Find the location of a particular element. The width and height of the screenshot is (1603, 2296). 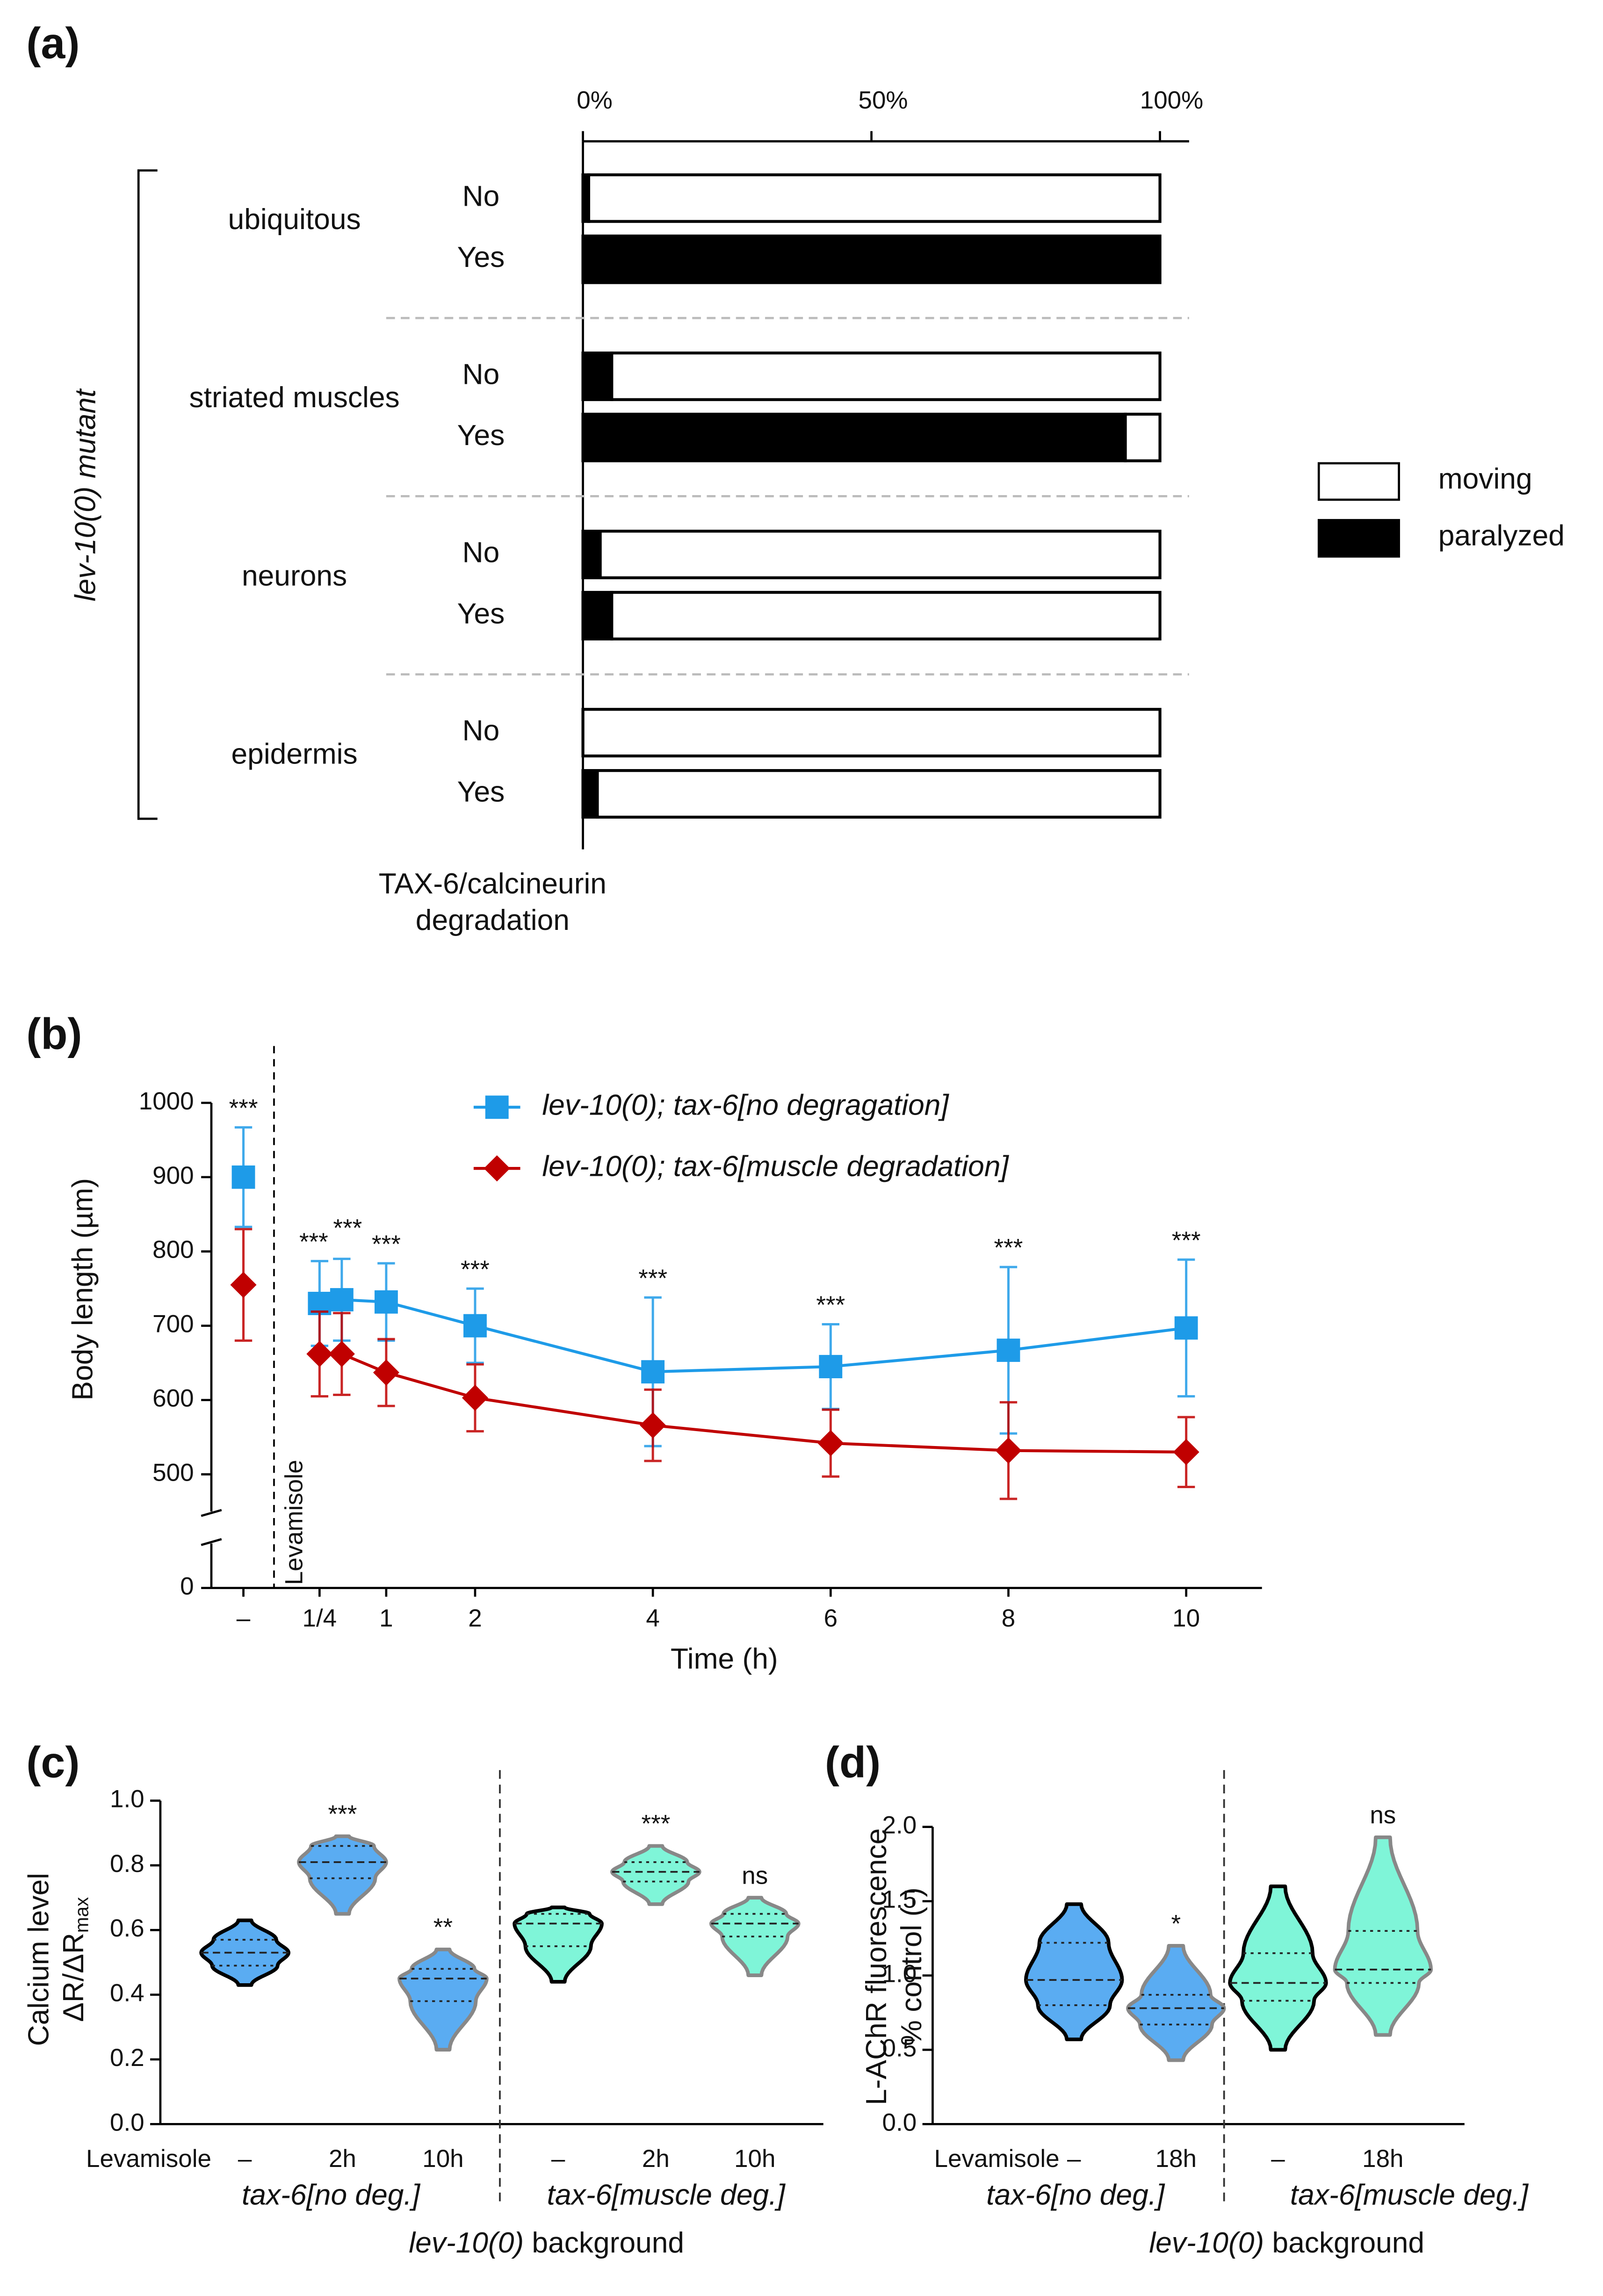

group-label: epidermis is located at coordinates (294, 754).